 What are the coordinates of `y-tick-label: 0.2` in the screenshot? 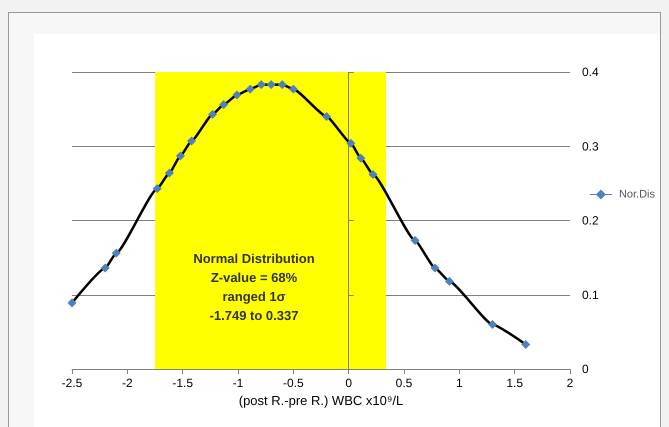 It's located at (591, 221).